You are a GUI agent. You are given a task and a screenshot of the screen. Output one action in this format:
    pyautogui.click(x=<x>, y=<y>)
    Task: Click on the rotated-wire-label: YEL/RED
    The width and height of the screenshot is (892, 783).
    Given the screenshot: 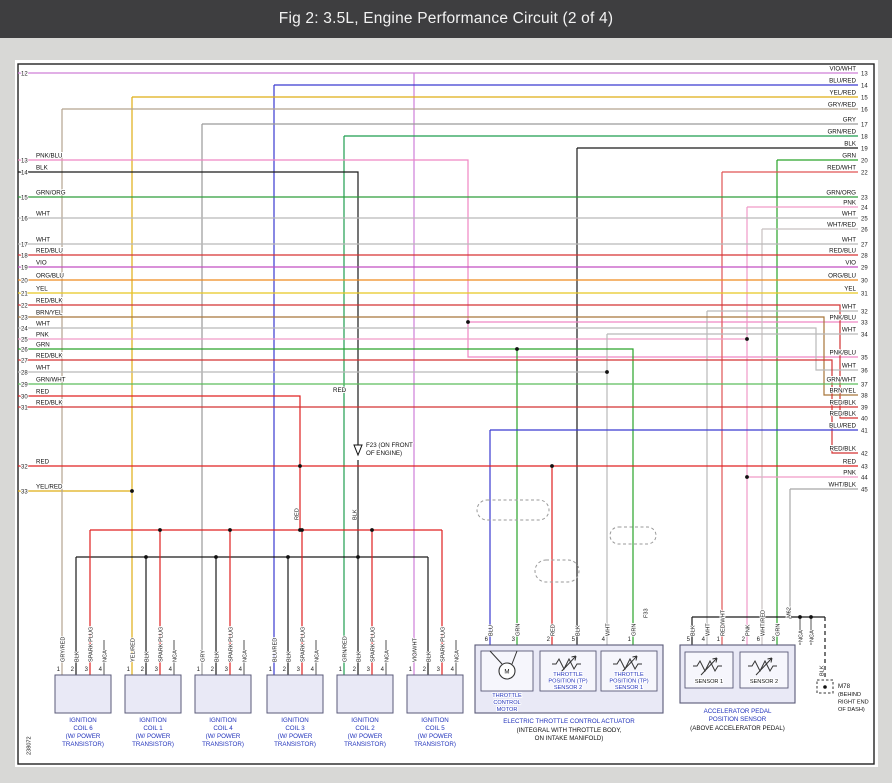 What is the action you would take?
    pyautogui.click(x=133, y=650)
    